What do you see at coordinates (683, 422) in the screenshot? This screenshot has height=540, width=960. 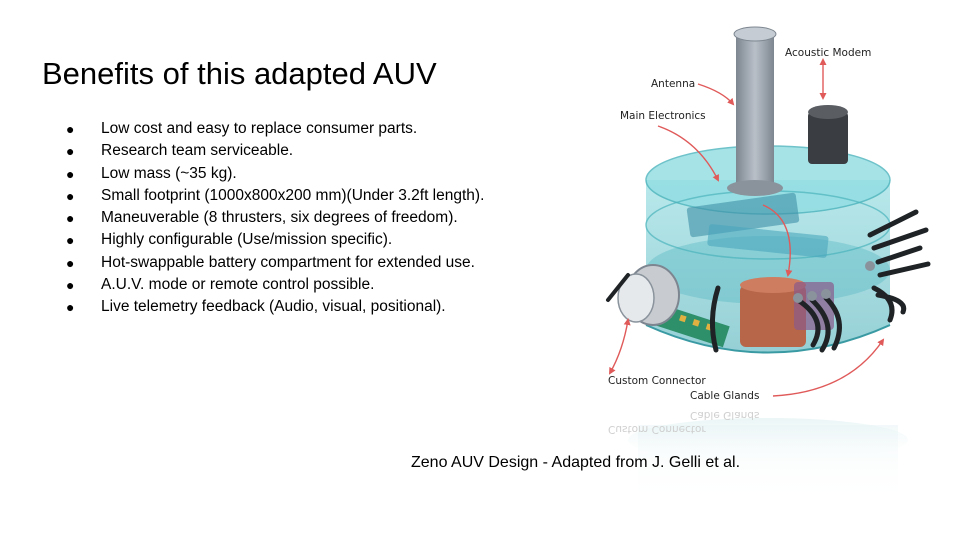 I see `label-reflection: Custom Connector Cable Glands` at bounding box center [683, 422].